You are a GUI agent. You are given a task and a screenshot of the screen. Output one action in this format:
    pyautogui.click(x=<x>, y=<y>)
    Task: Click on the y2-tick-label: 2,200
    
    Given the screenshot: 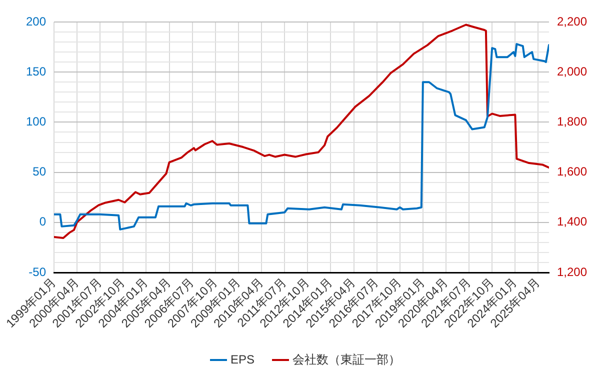 What is the action you would take?
    pyautogui.click(x=572, y=21)
    